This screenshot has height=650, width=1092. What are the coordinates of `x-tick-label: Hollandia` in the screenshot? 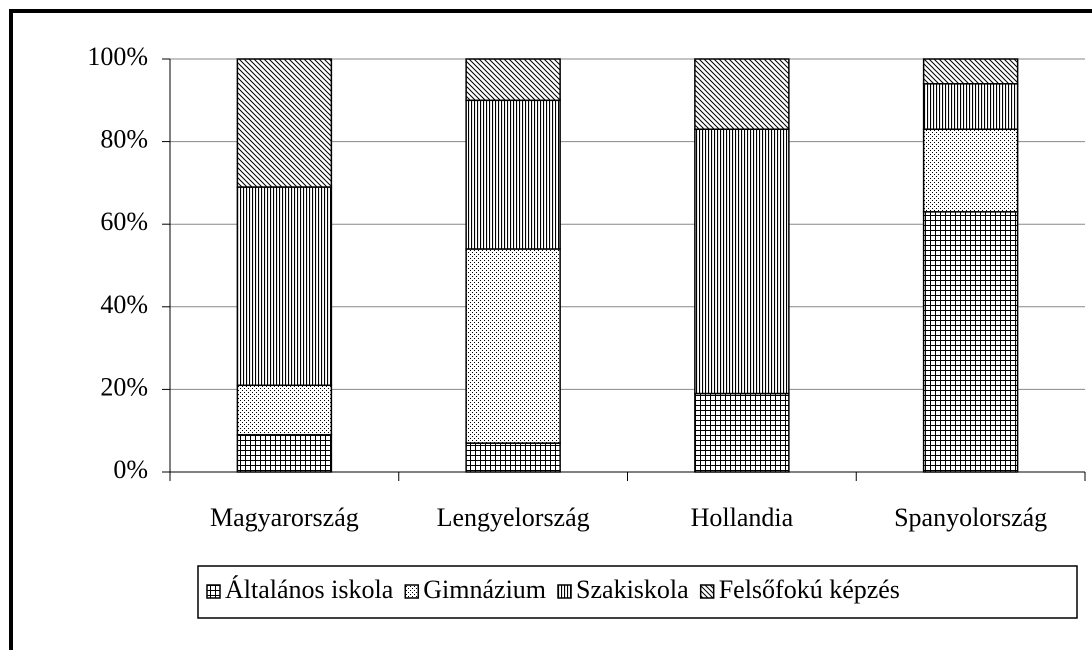 It's located at (742, 517).